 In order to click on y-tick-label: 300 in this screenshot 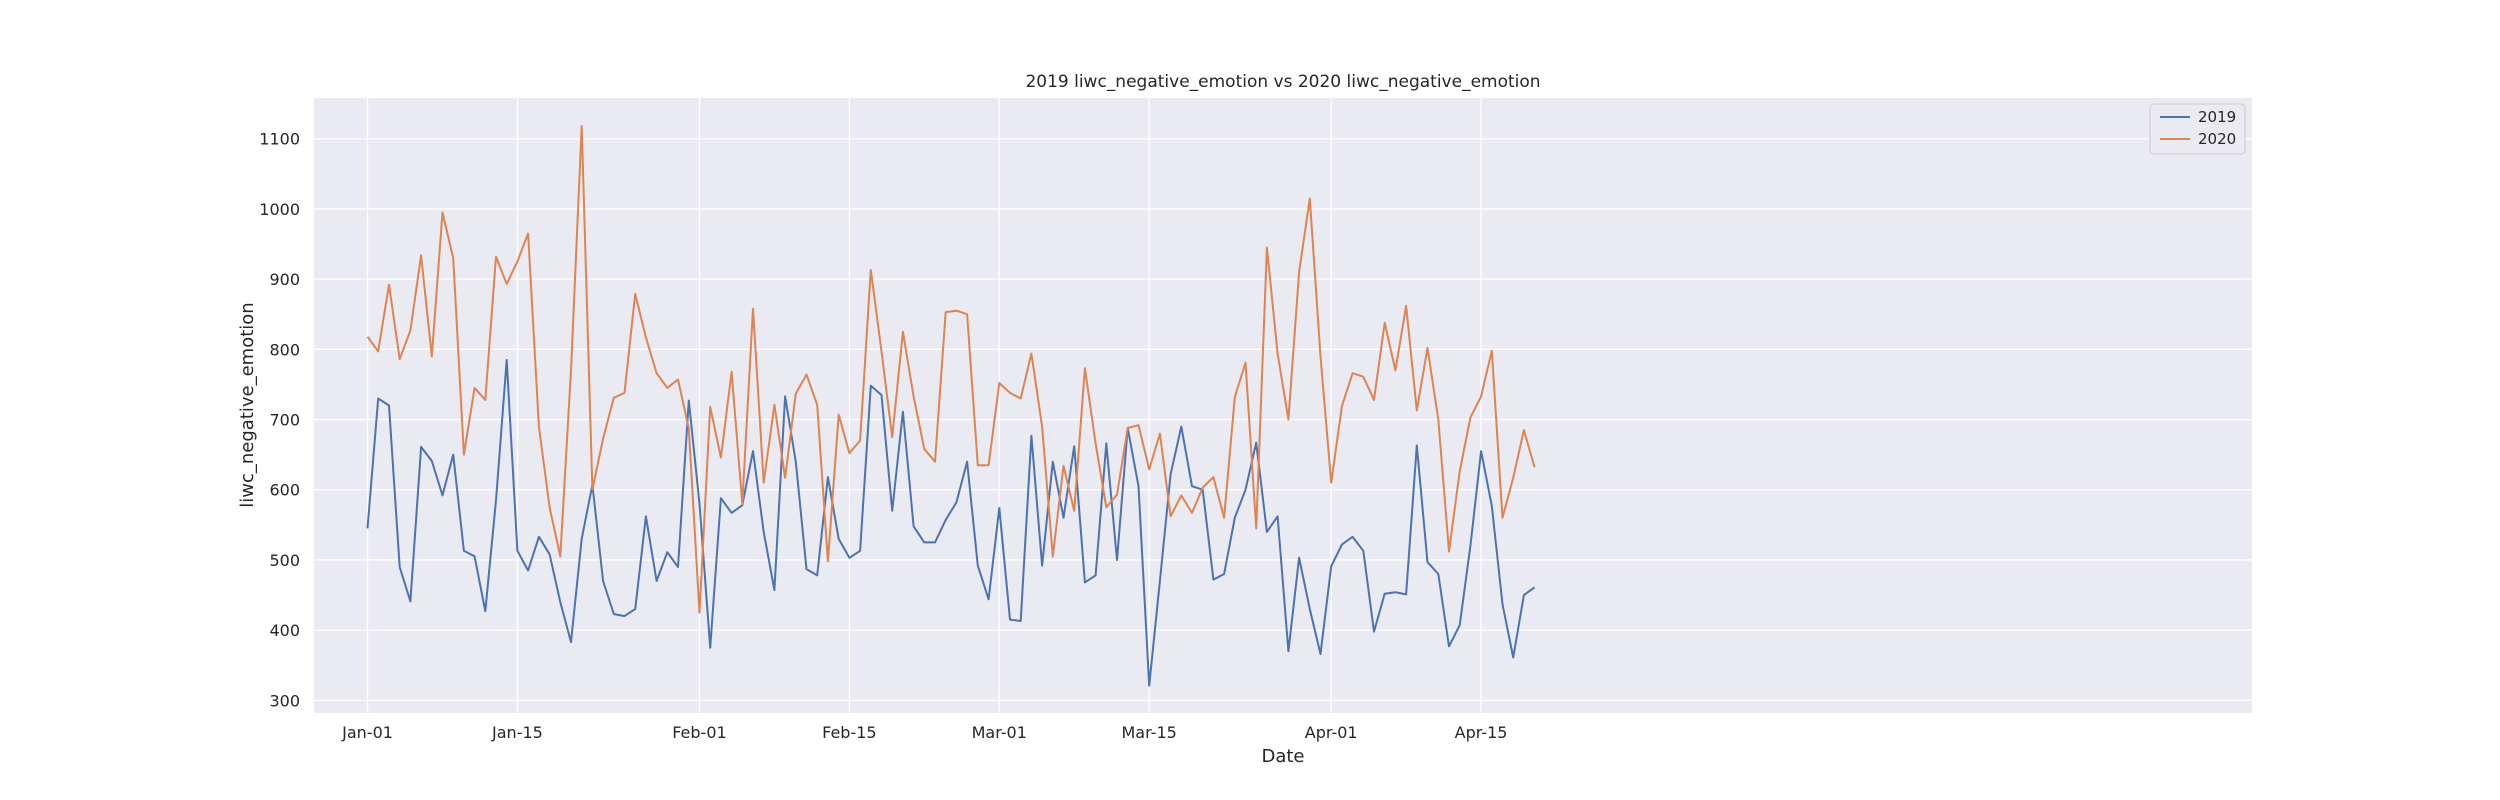, I will do `click(284, 700)`.